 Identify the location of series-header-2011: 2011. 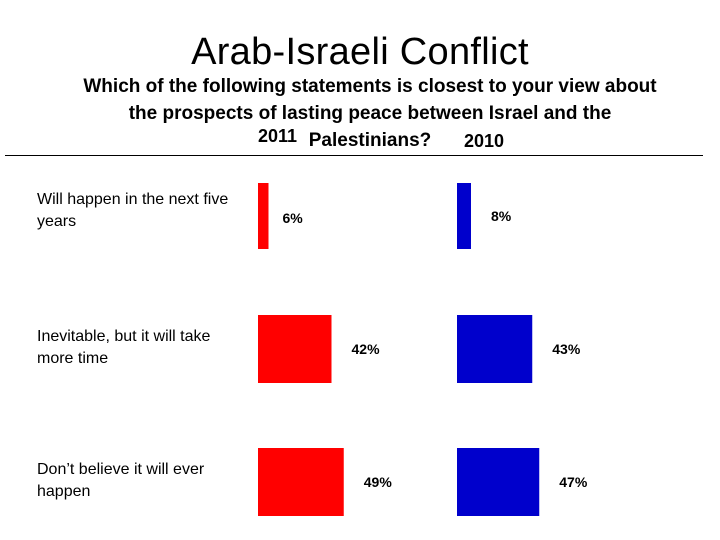
(278, 136).